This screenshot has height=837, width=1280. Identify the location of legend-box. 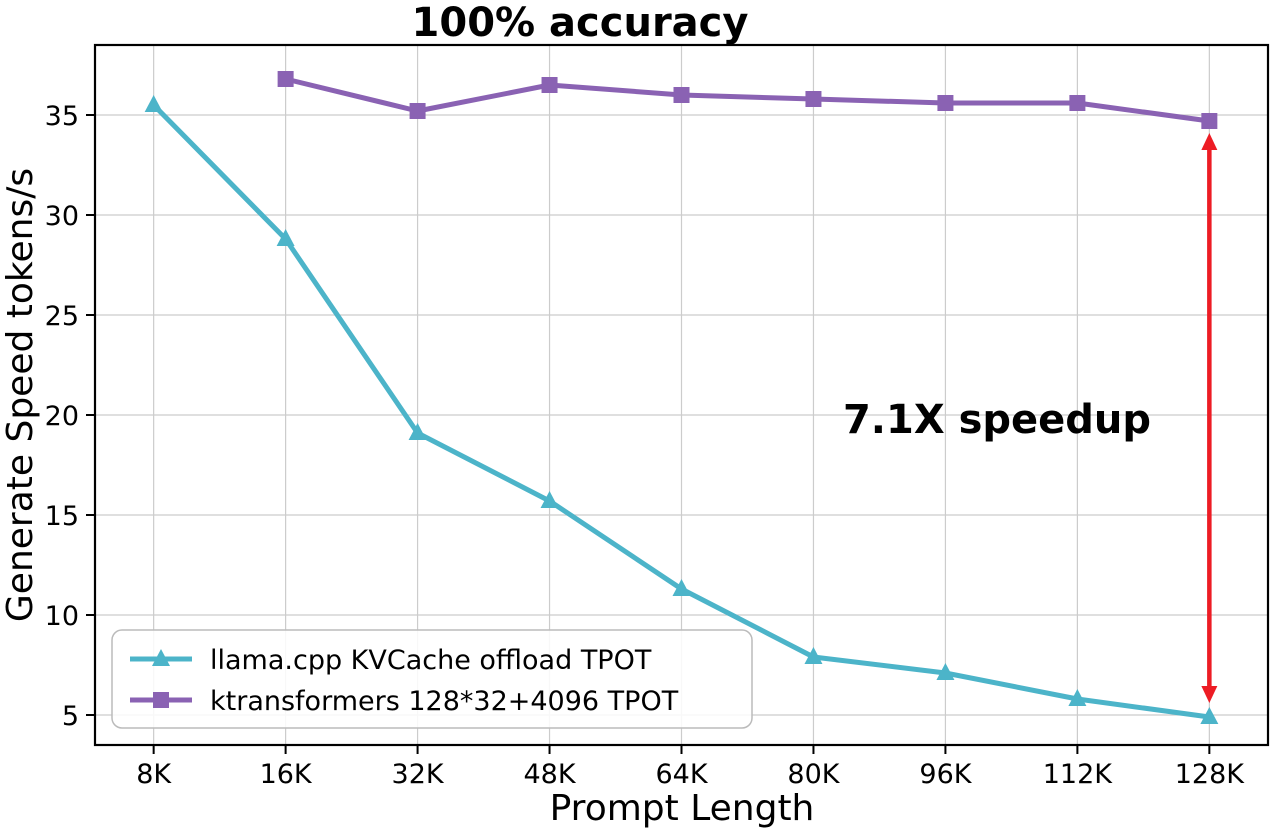
(432, 679).